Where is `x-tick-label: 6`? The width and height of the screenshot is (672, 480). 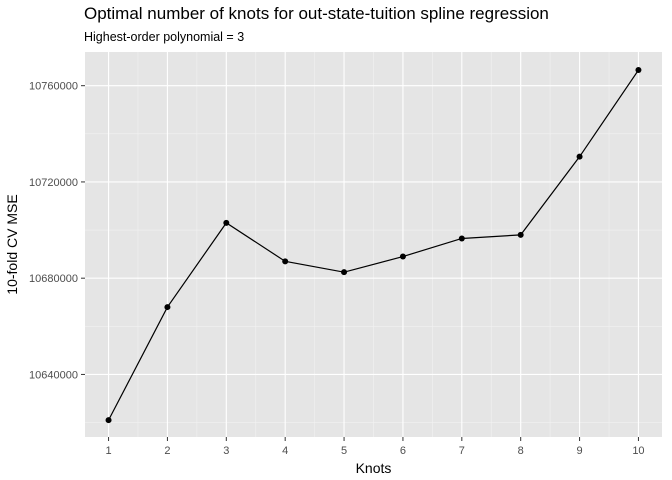 x-tick-label: 6 is located at coordinates (403, 451).